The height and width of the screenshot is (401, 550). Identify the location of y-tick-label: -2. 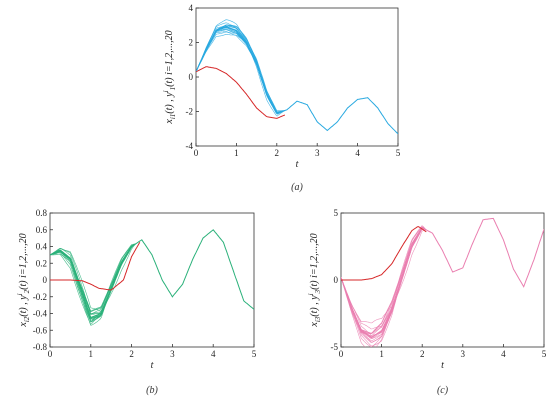
(190, 112).